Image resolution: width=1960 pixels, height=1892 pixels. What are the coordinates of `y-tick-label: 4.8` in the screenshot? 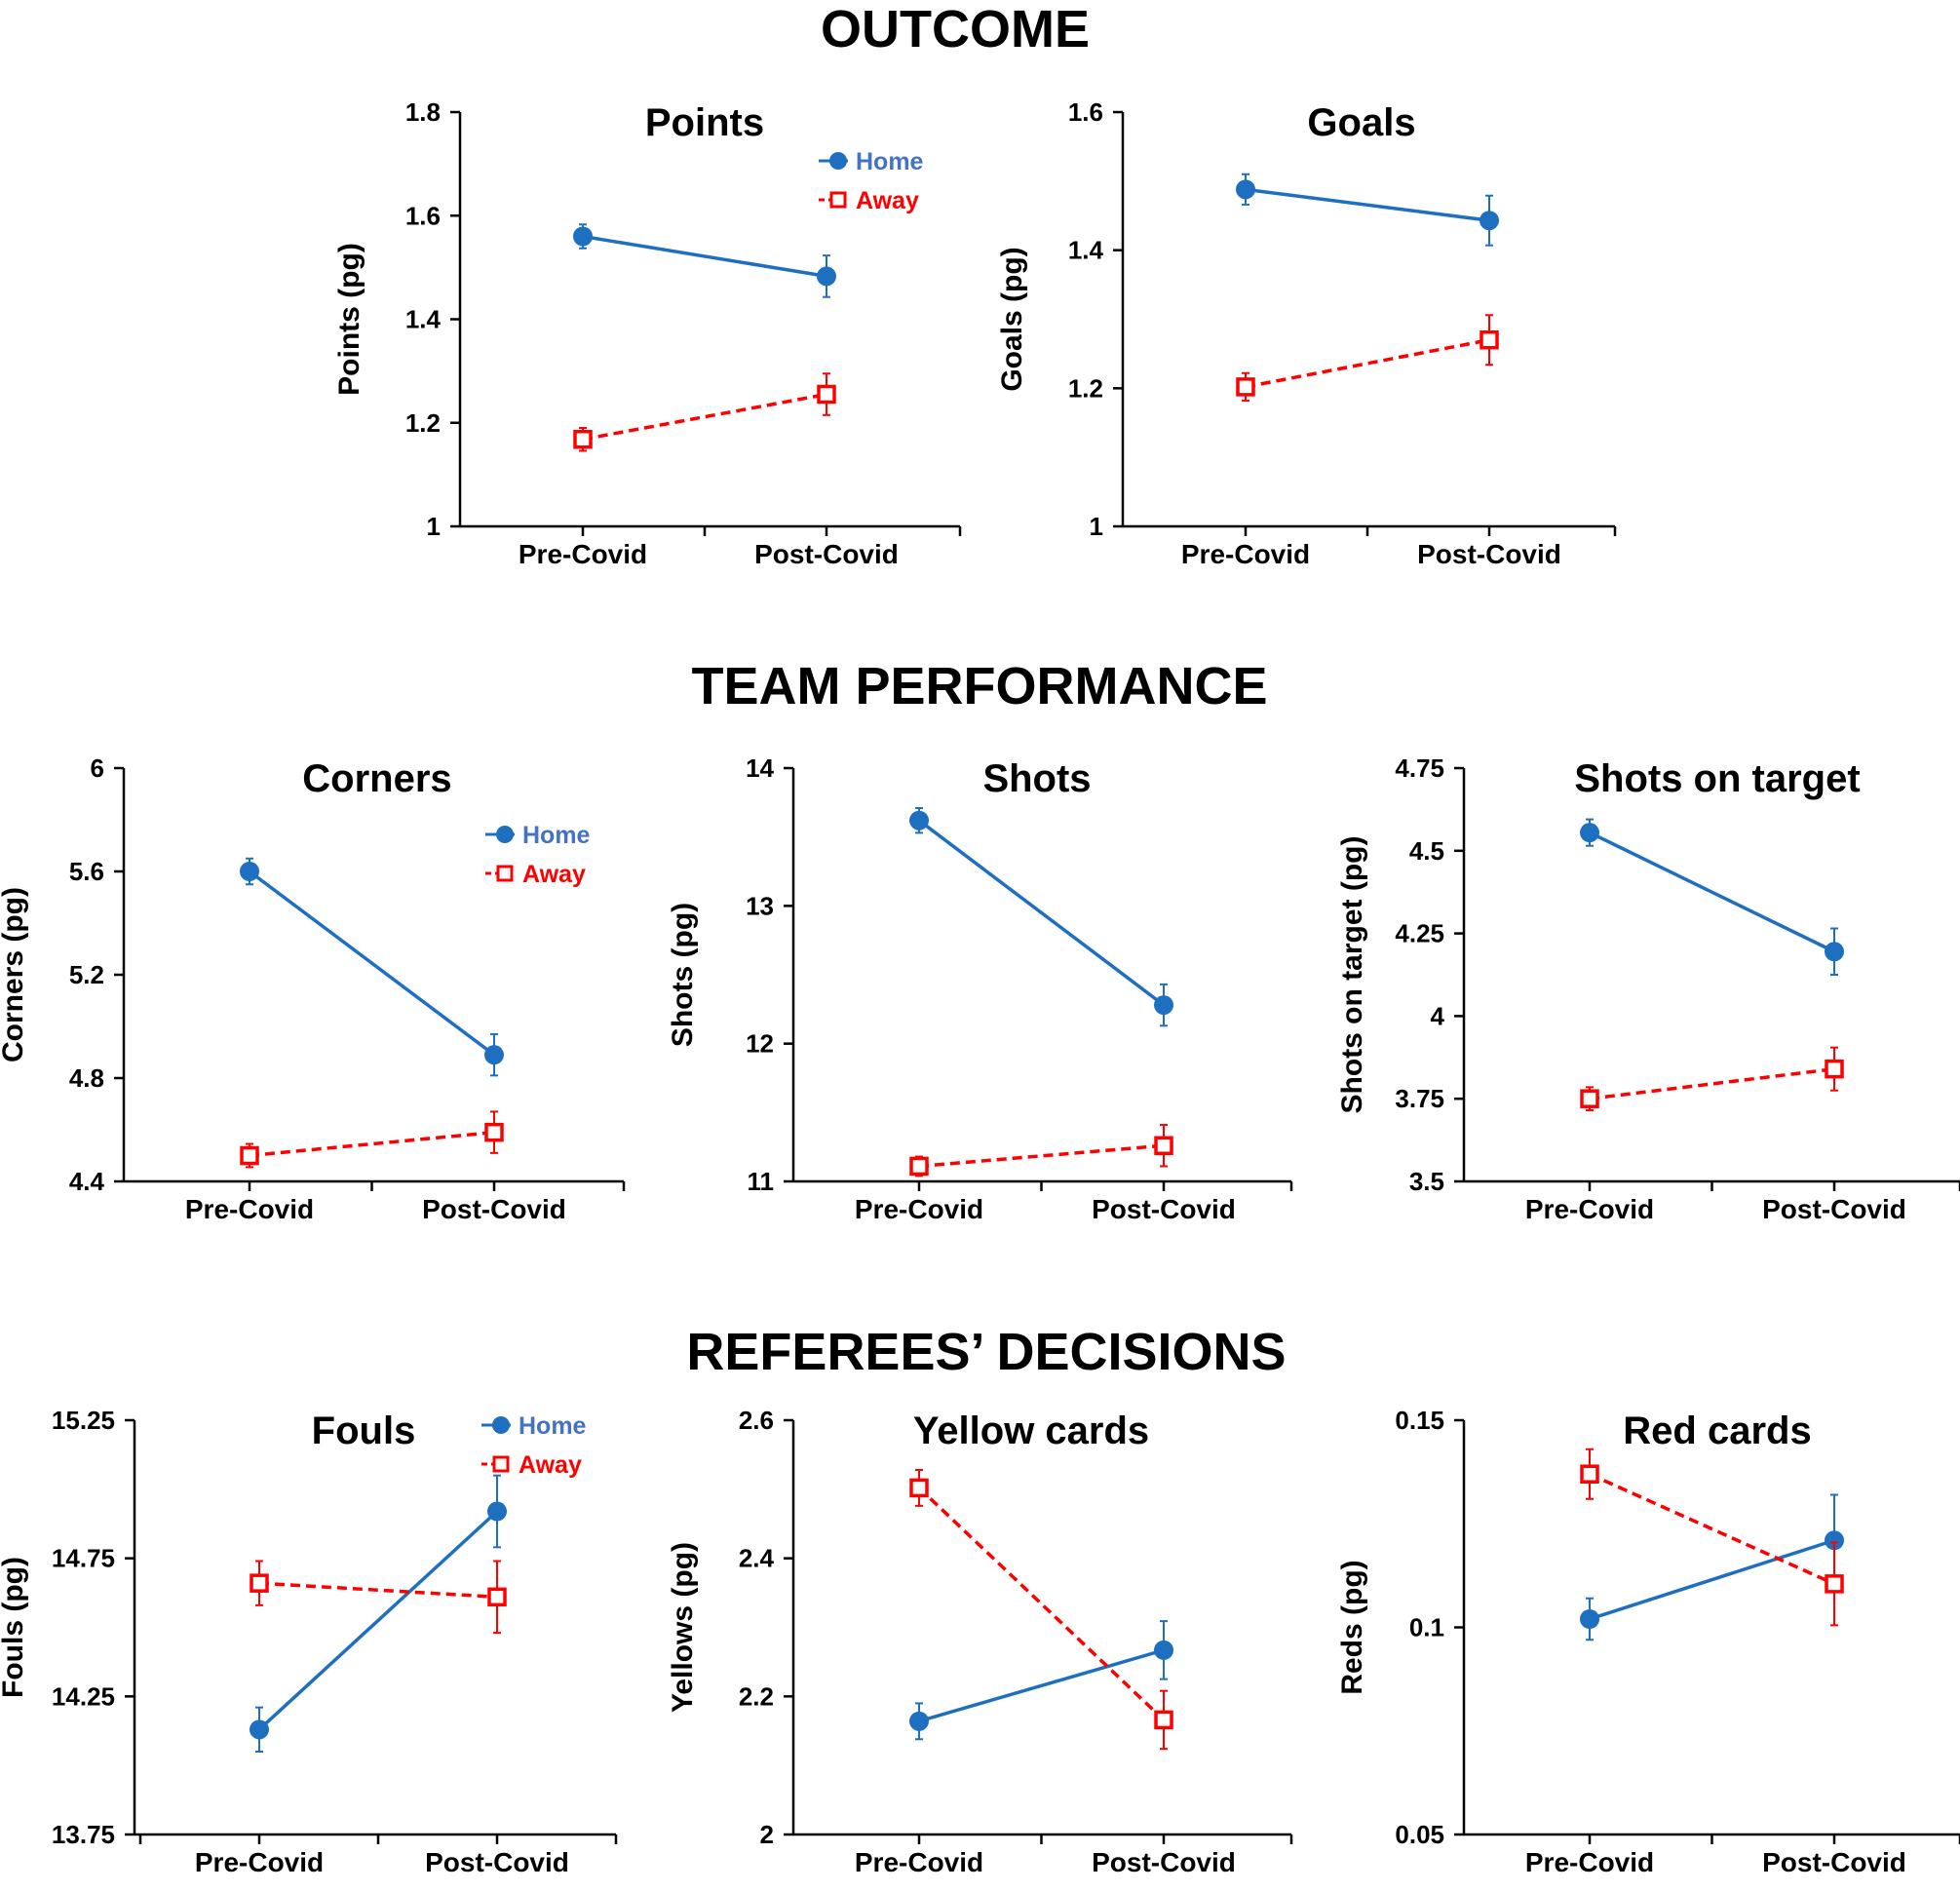 It's located at (86, 1078).